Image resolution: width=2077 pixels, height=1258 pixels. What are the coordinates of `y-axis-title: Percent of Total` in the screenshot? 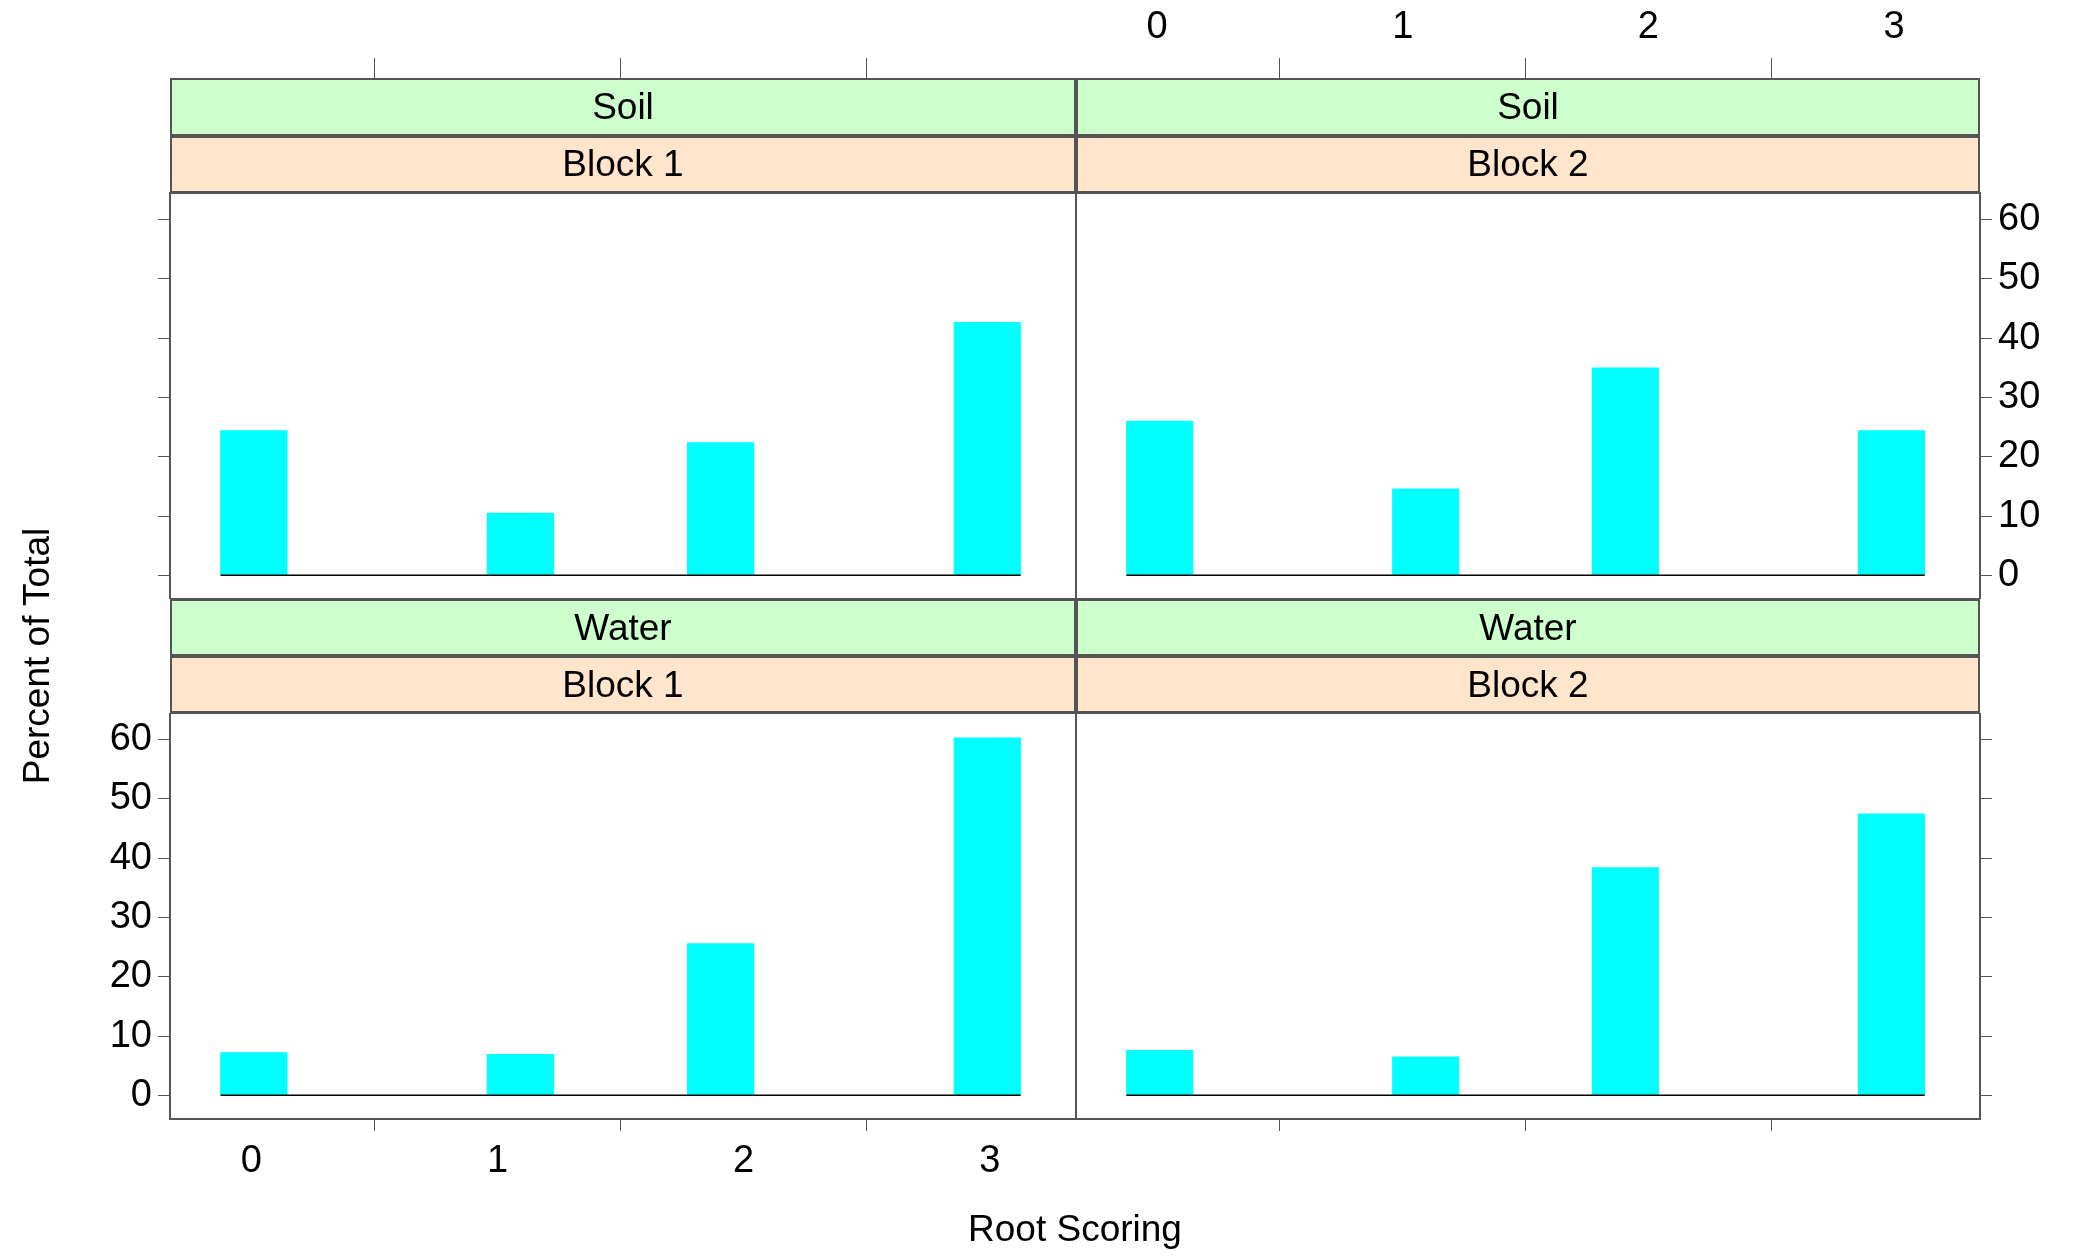 It's located at (37, 656).